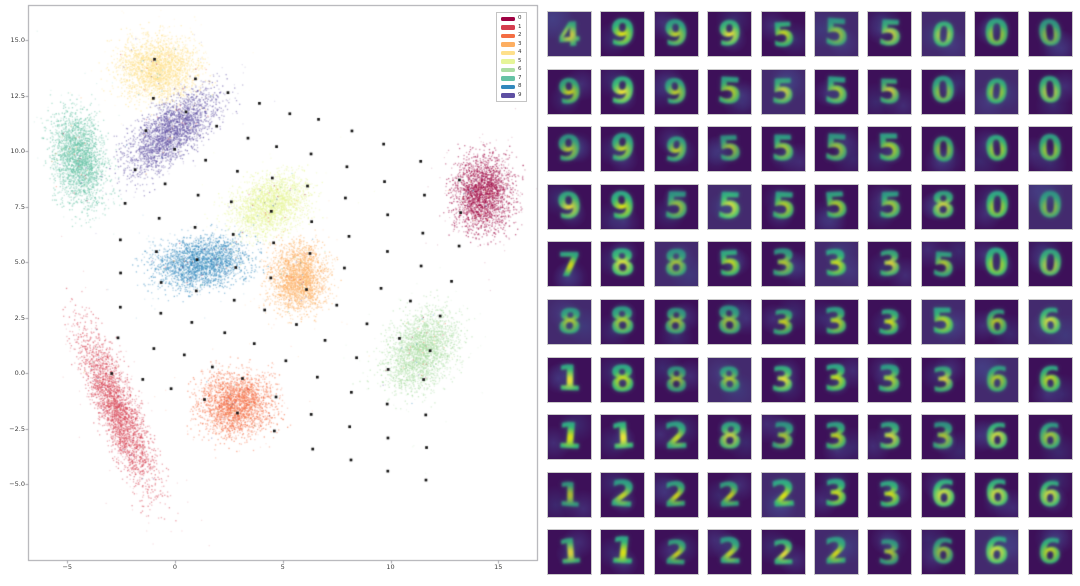 This screenshot has width=1080, height=586. I want to click on y-tick-label: −5.0, so click(17, 483).